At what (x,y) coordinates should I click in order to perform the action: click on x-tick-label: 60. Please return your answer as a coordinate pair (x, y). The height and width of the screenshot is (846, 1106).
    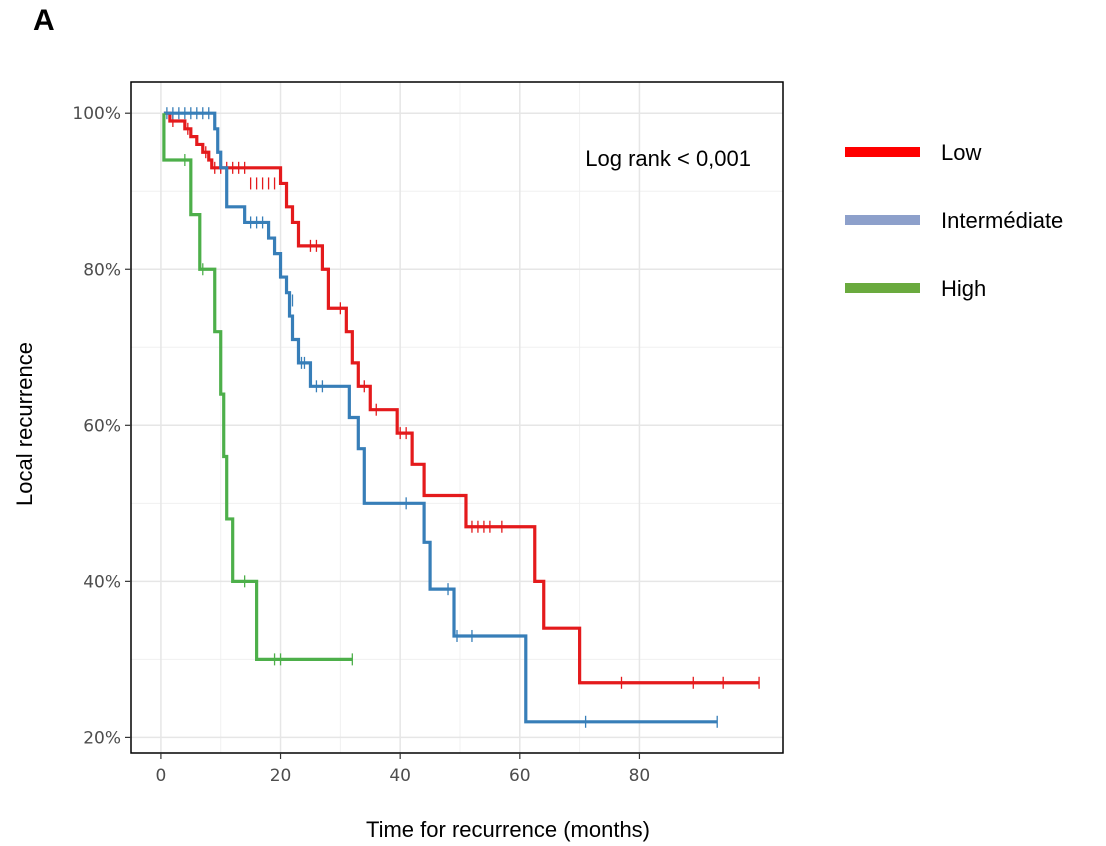
    Looking at the image, I should click on (520, 776).